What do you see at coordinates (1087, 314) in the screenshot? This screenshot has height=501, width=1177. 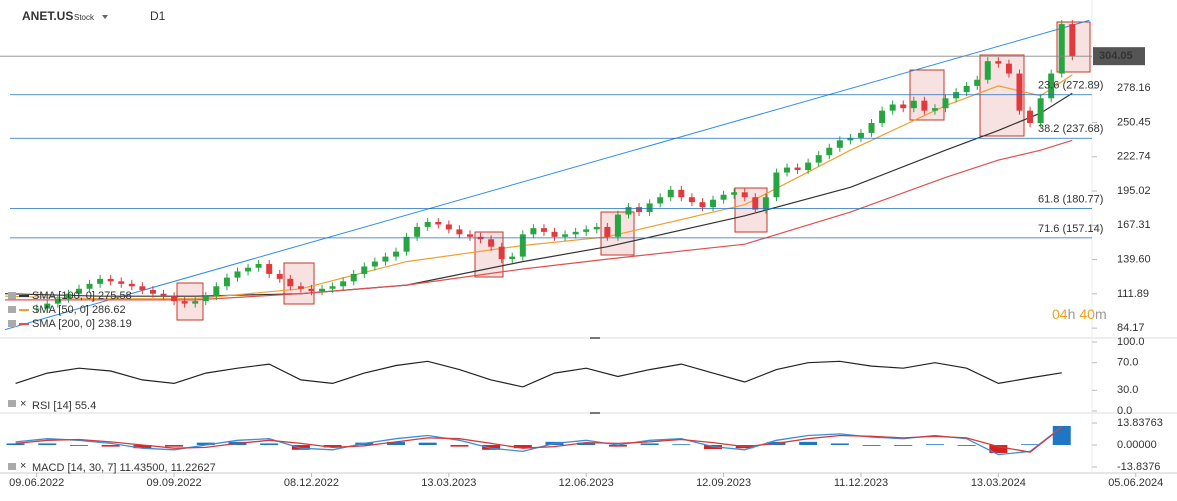 I see `countdown-minutes: 40` at bounding box center [1087, 314].